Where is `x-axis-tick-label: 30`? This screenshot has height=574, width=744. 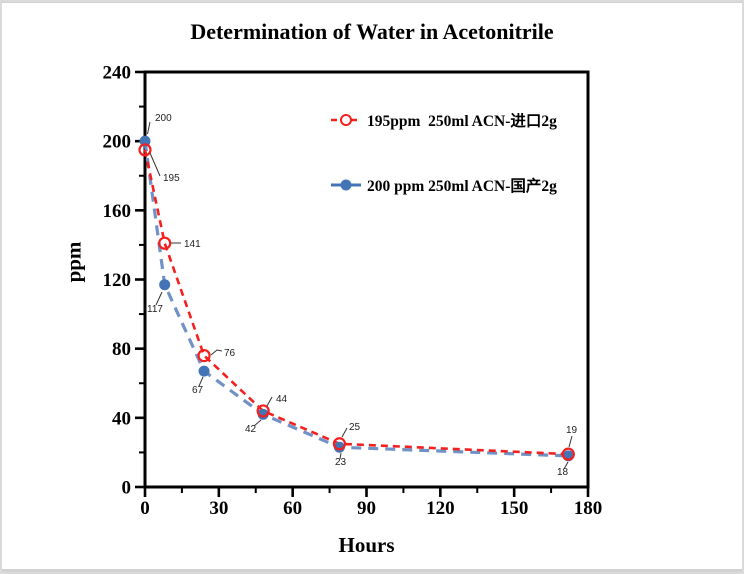
x-axis-tick-label: 30 is located at coordinates (218, 508).